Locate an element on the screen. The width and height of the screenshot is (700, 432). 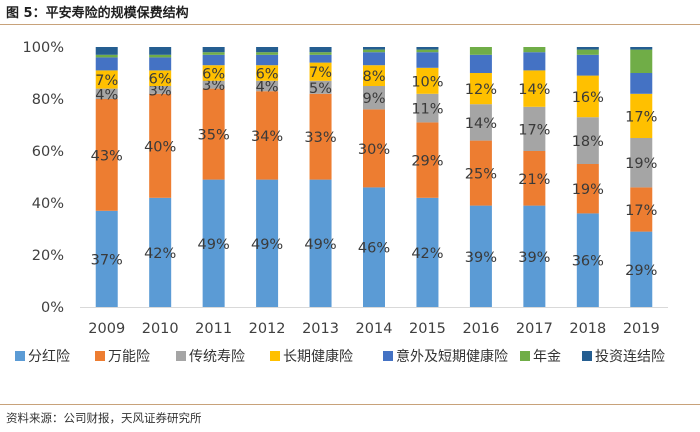
data-label: 5% is located at coordinates (320, 89).